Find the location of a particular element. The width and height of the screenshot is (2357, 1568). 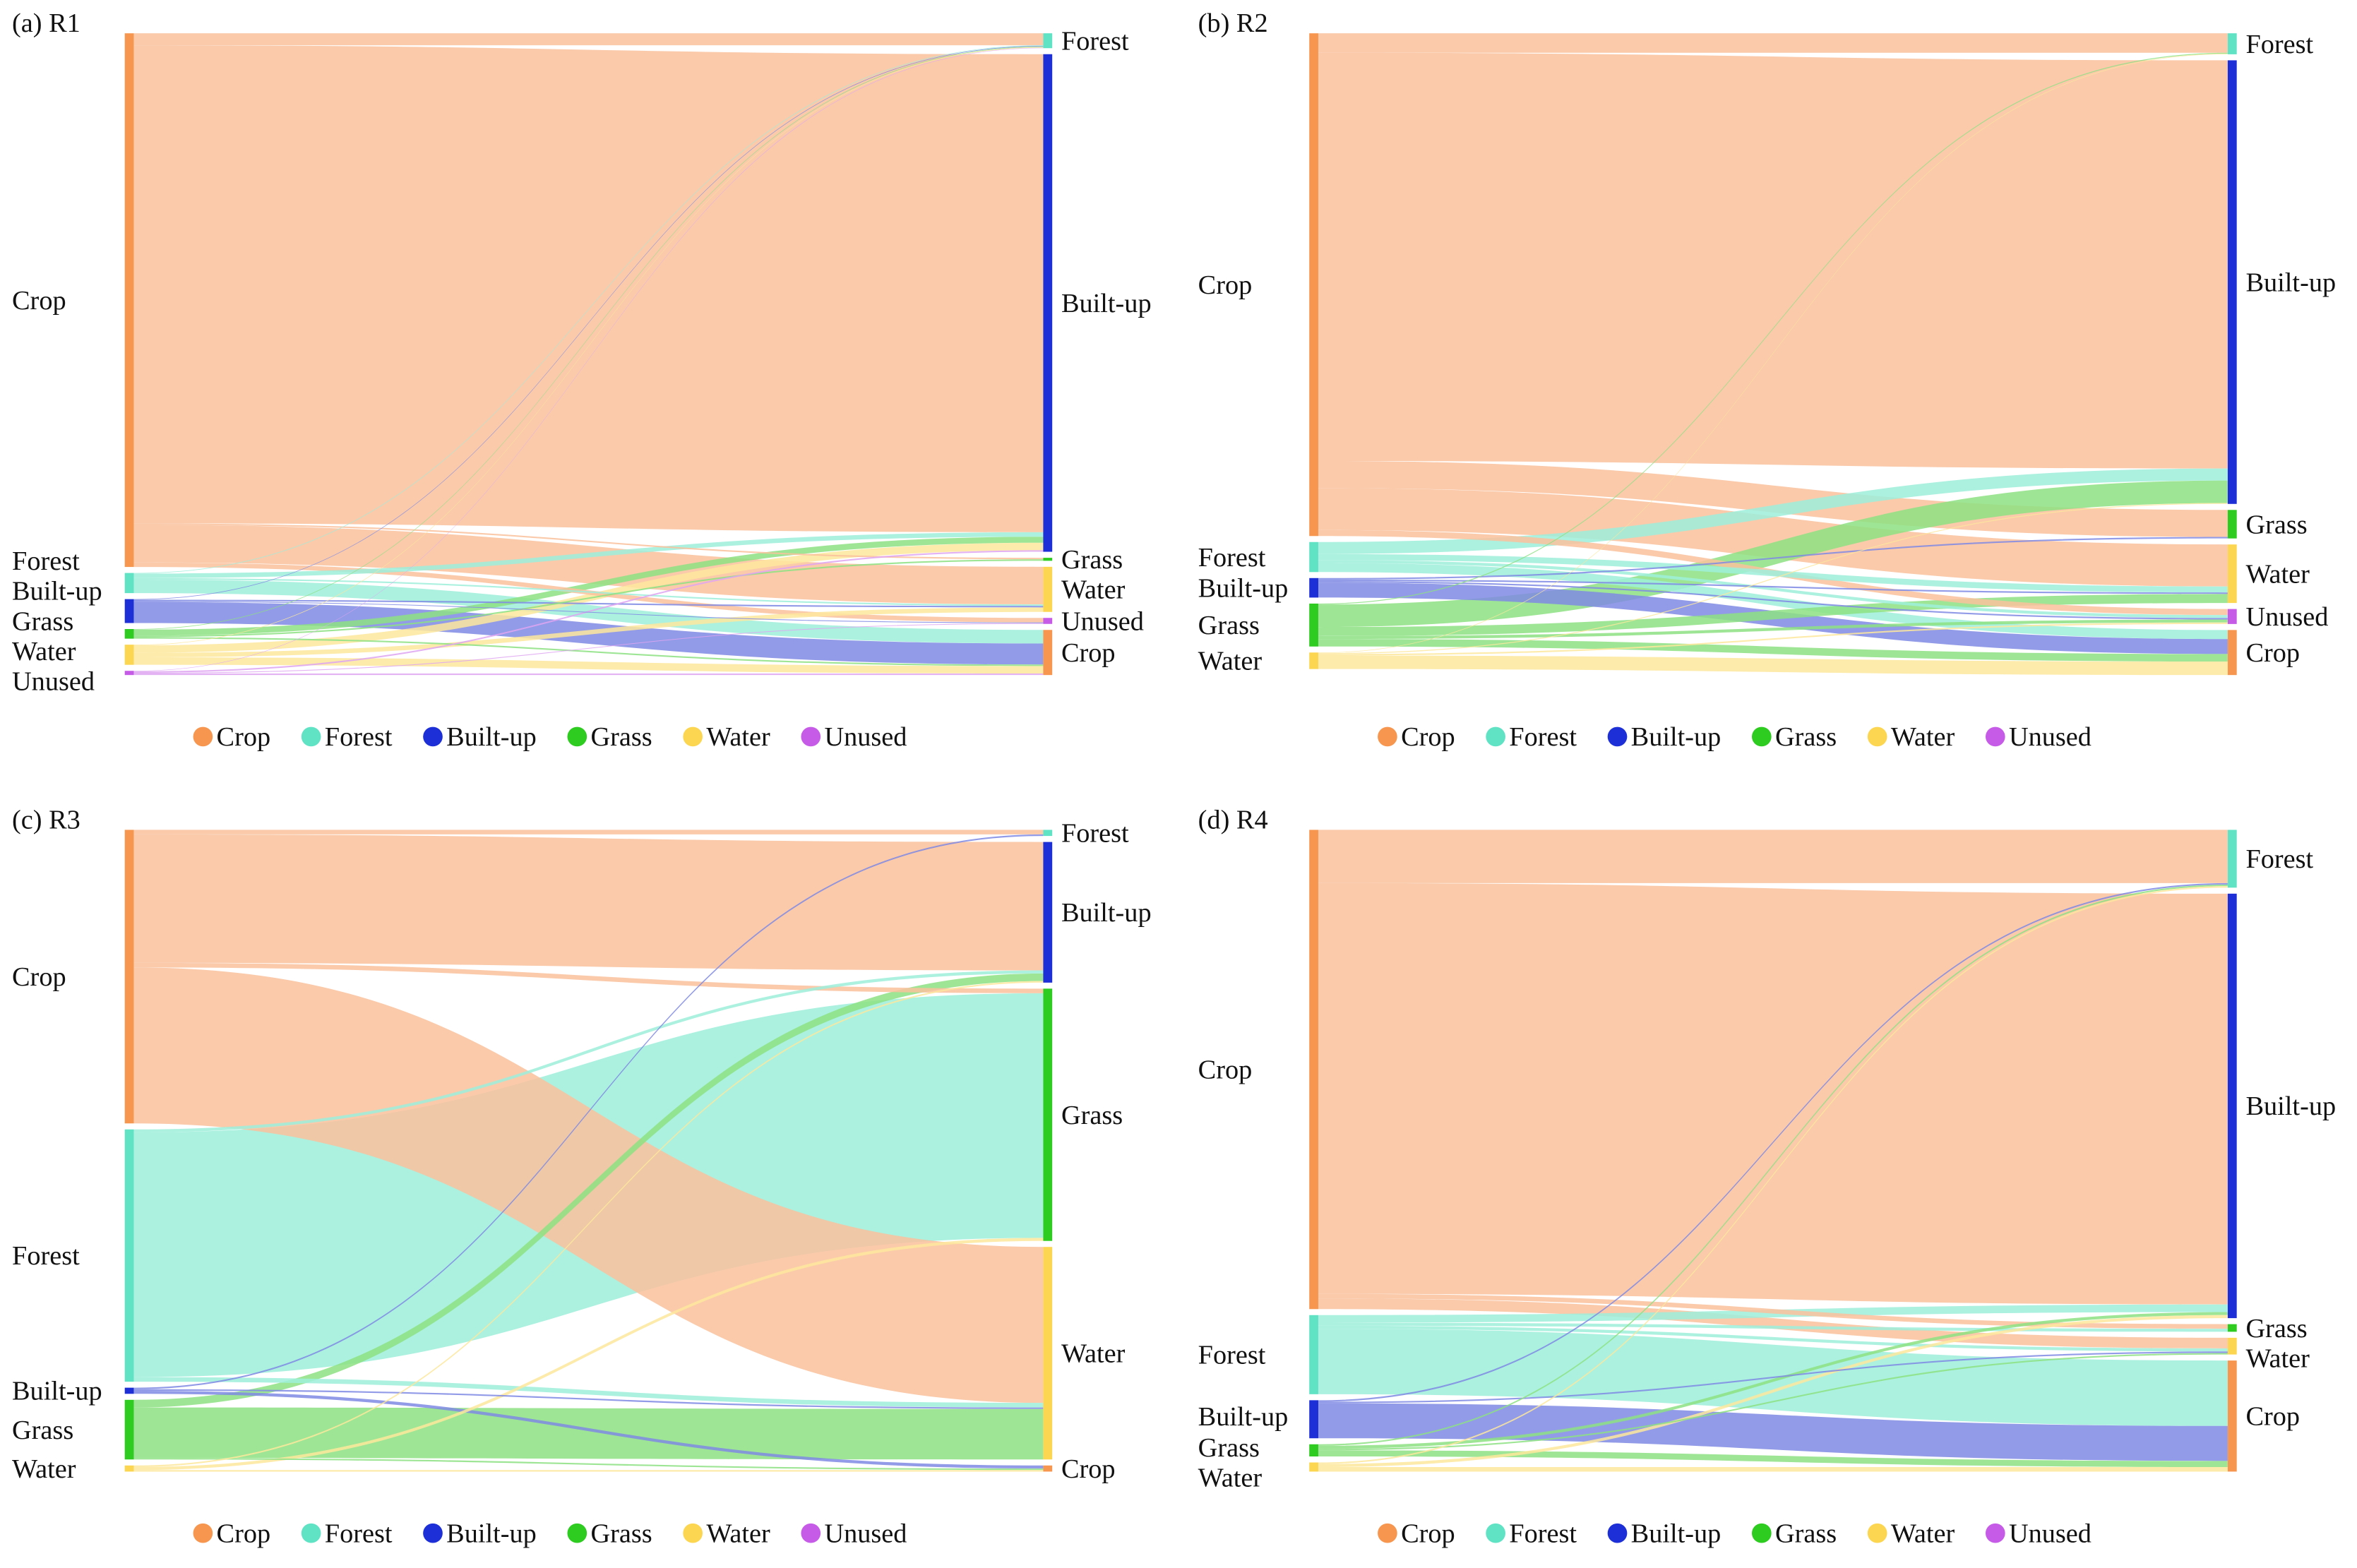

link-forest-to-built-up is located at coordinates (588, 1051).